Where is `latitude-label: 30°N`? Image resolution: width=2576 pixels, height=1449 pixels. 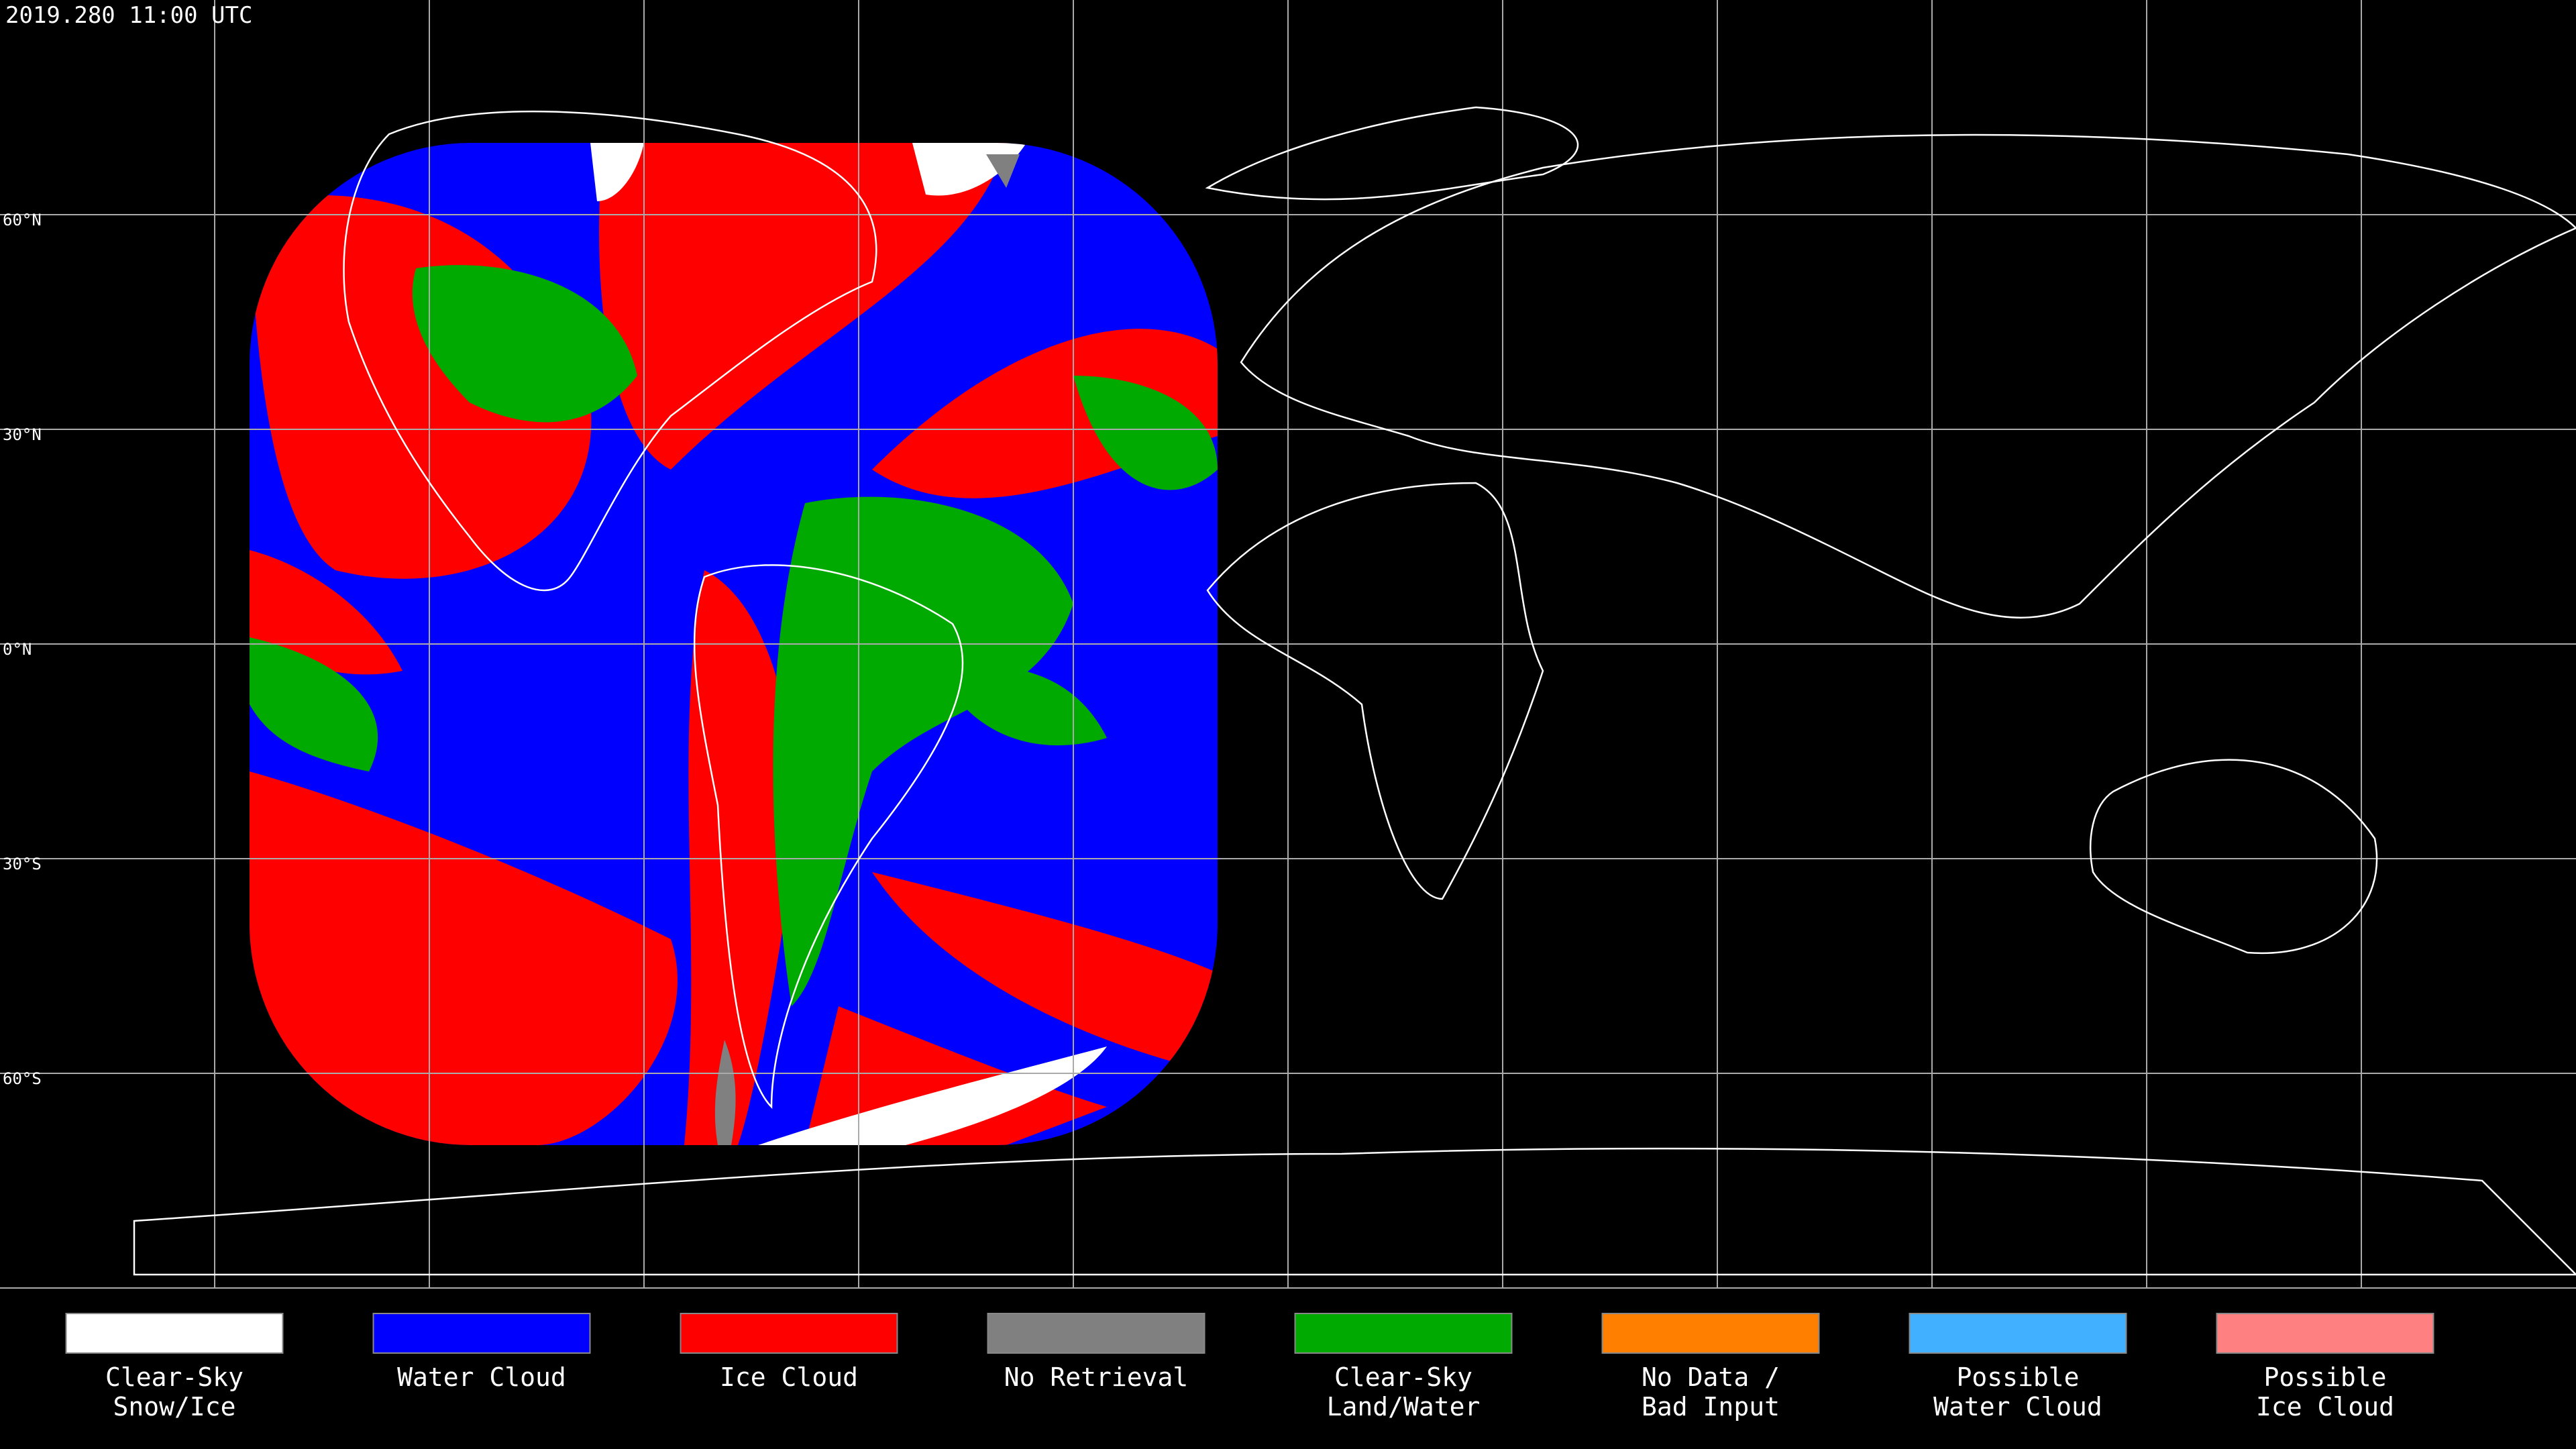
latitude-label: 30°N is located at coordinates (22, 434).